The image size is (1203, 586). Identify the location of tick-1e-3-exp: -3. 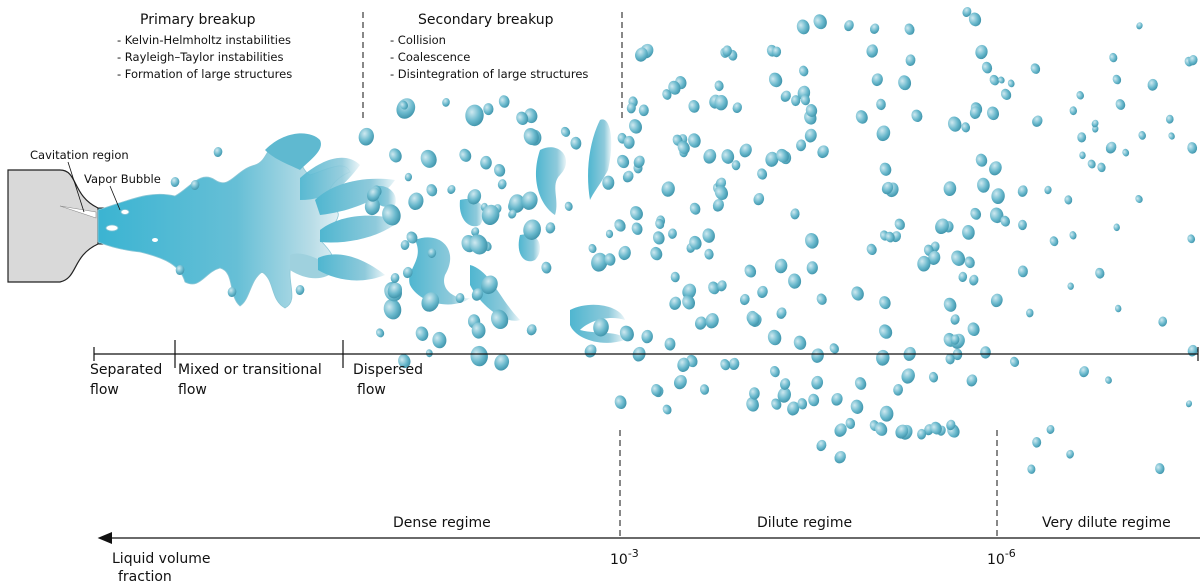
(633, 553).